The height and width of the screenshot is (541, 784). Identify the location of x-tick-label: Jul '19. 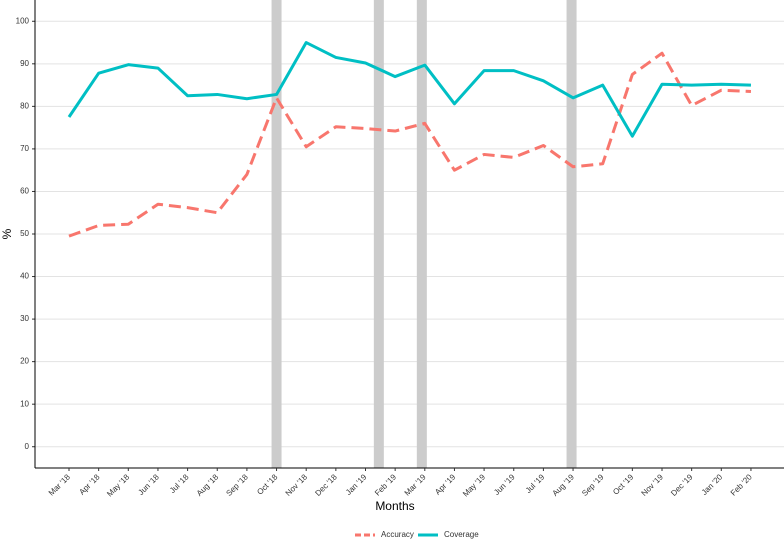
(535, 483).